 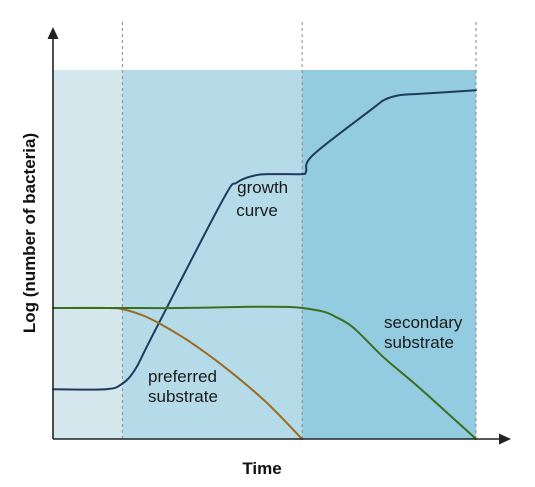 What do you see at coordinates (185, 386) in the screenshot?
I see `annotation-preferred-substrate: preferred substrate` at bounding box center [185, 386].